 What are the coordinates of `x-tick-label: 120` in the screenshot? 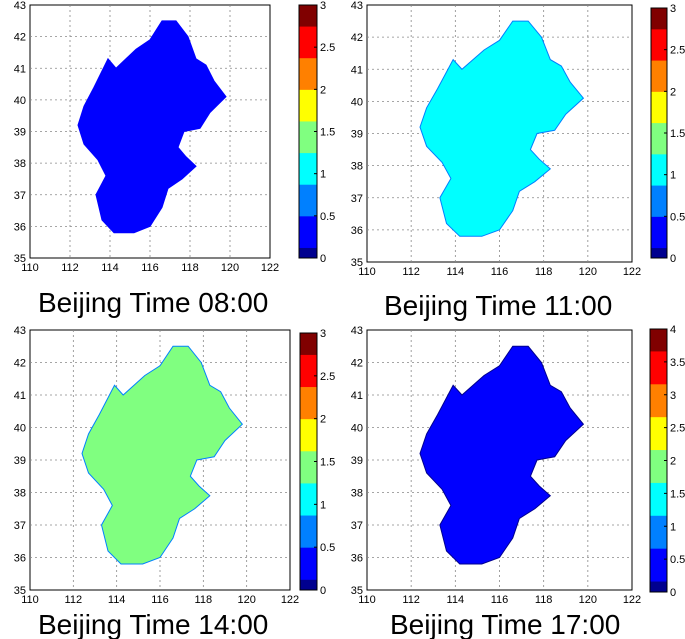 It's located at (230, 268).